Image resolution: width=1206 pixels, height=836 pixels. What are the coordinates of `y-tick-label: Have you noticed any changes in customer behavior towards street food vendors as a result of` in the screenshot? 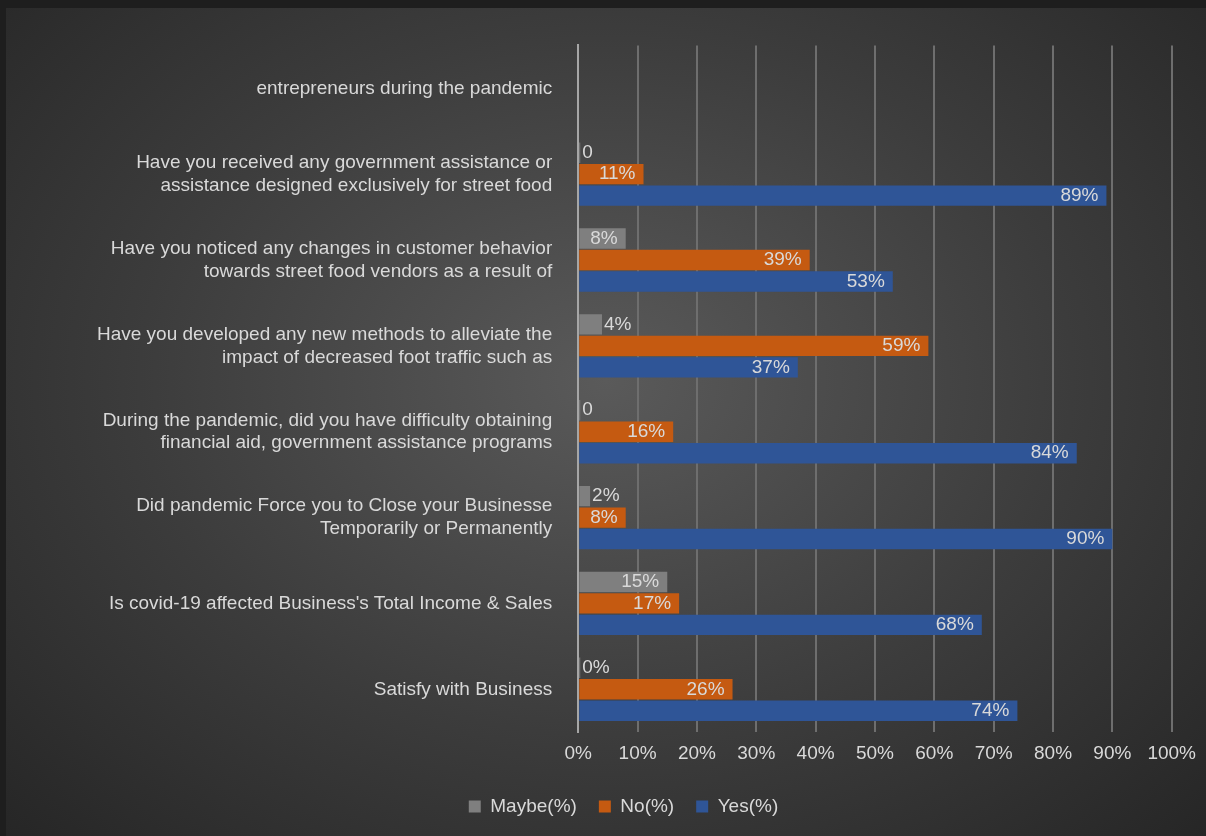 It's located at (331, 258).